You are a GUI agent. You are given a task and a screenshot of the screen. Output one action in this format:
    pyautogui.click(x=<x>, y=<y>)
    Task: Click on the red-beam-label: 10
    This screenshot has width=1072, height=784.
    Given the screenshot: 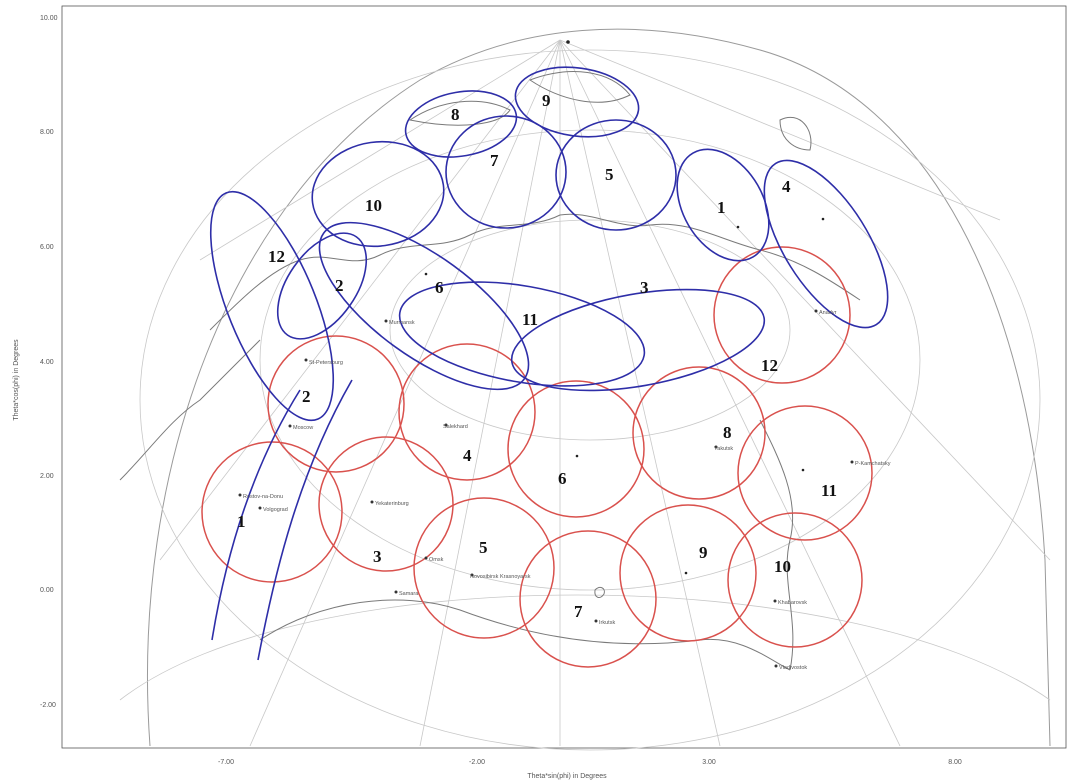 What is the action you would take?
    pyautogui.click(x=782, y=566)
    